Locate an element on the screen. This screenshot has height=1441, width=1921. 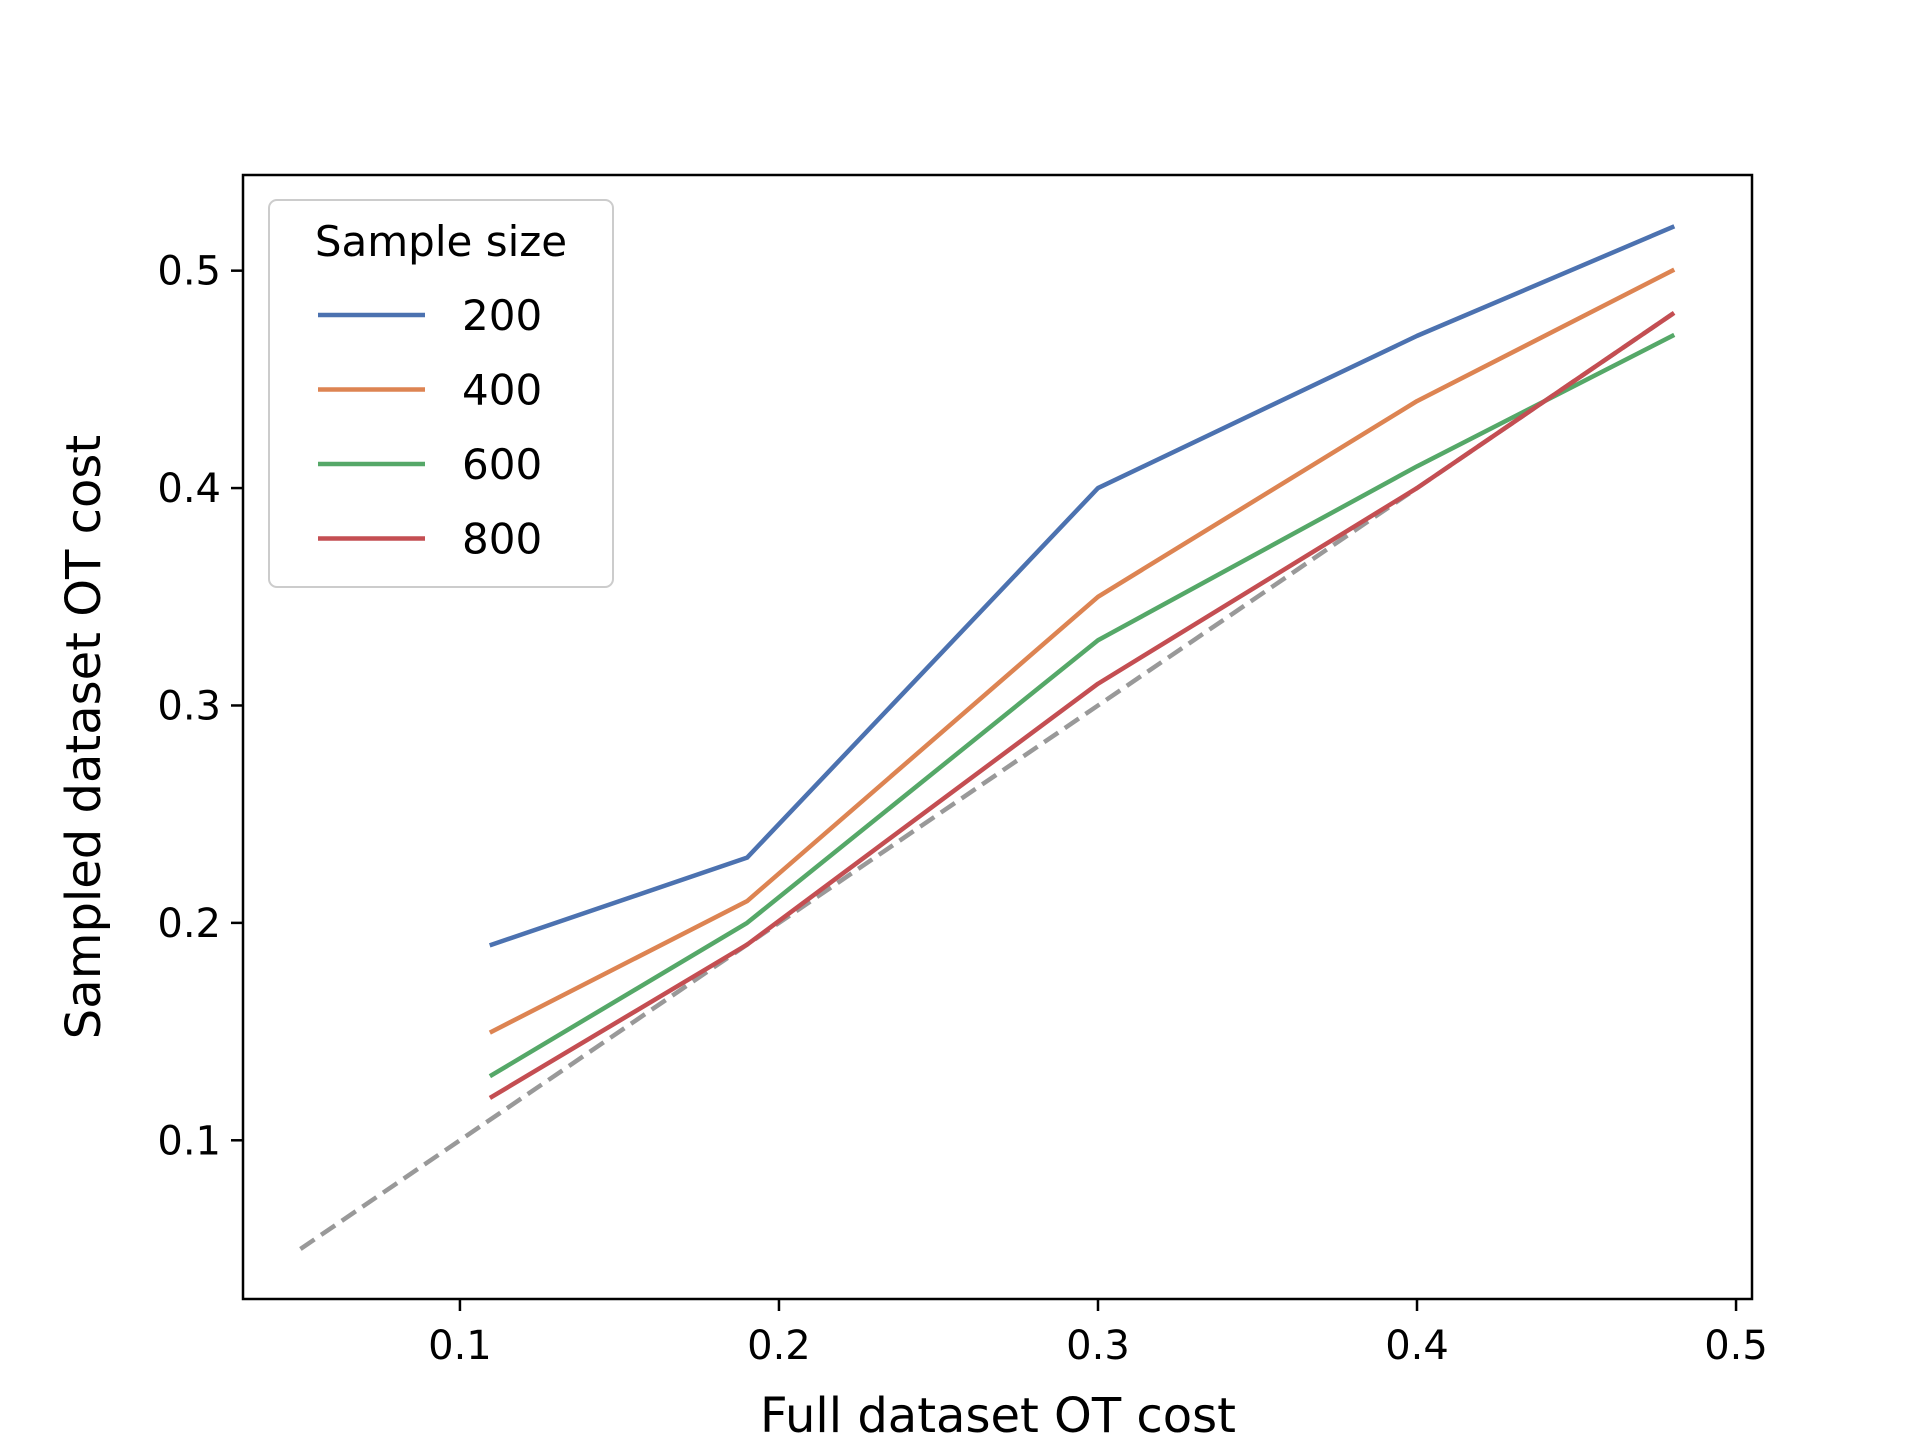
y-axis: 0.1 0.2 0.3 0.4 0.5 is located at coordinates (200, 706).